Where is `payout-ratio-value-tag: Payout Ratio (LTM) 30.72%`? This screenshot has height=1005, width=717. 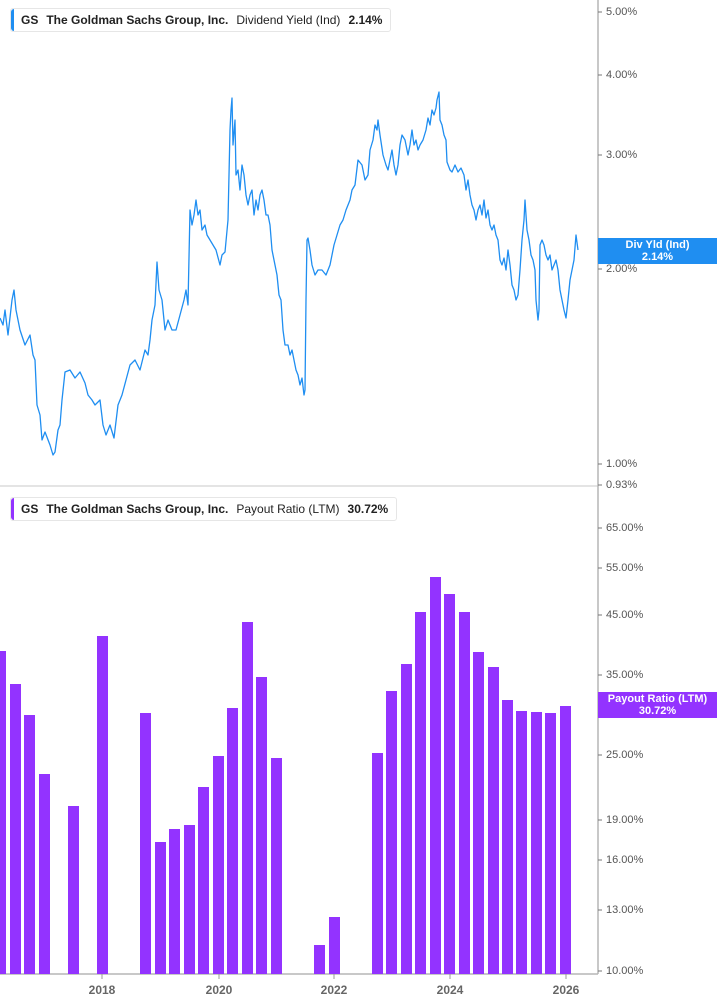 payout-ratio-value-tag: Payout Ratio (LTM) 30.72% is located at coordinates (657, 705).